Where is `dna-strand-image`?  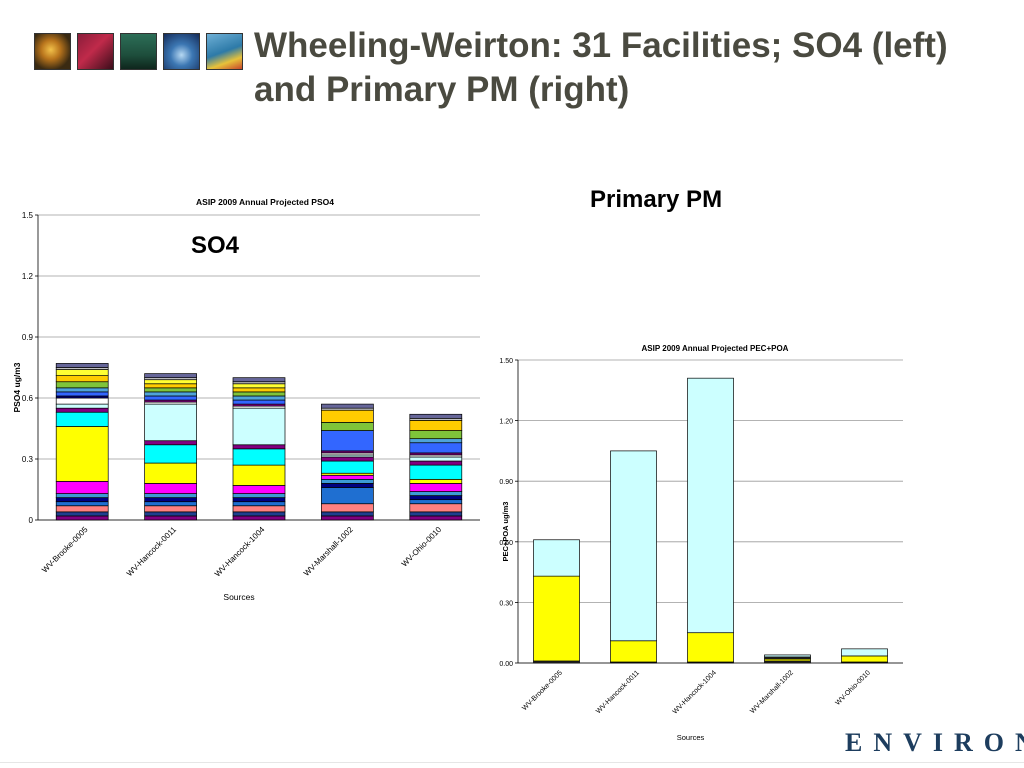 dna-strand-image is located at coordinates (95, 51).